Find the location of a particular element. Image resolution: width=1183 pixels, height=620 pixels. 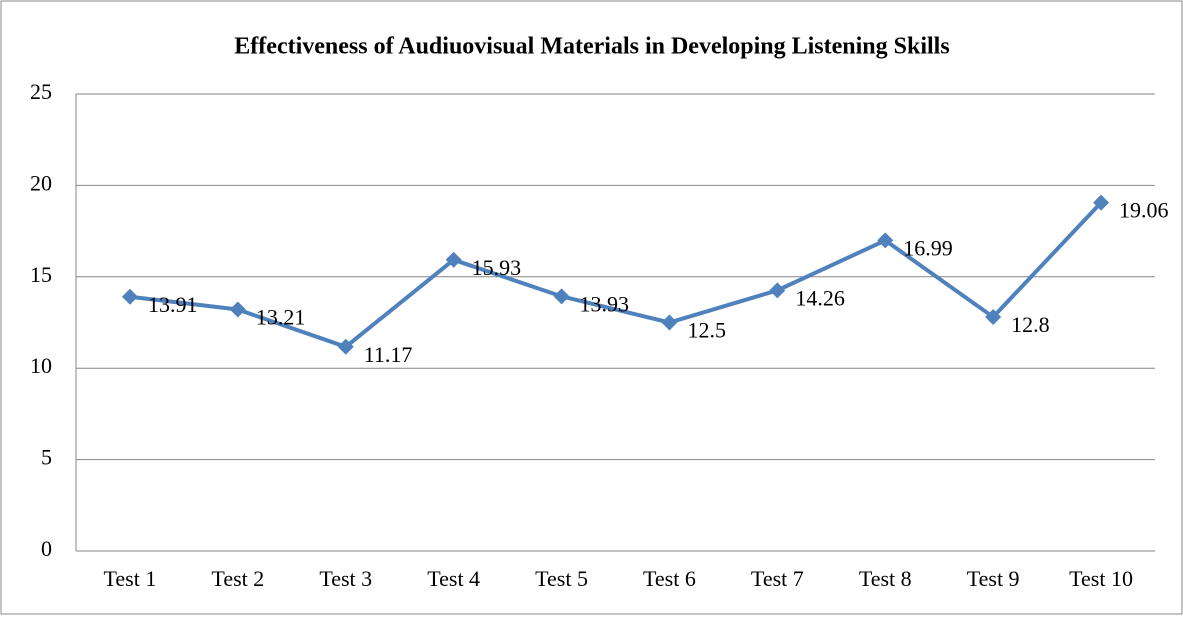

data-label: 15.93 is located at coordinates (497, 267).